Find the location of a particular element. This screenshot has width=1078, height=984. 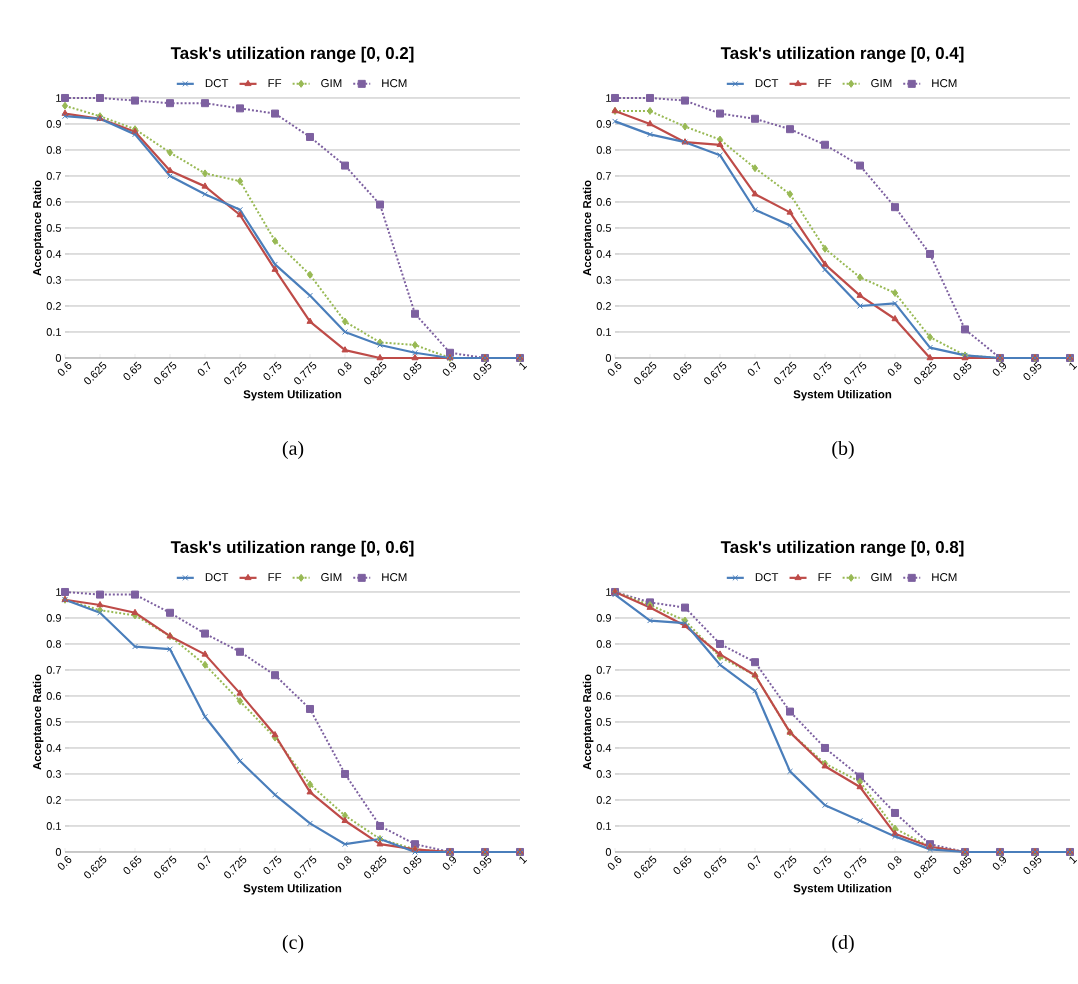

chart-title: Task's utilization range [0, 0.8] is located at coordinates (842, 548).